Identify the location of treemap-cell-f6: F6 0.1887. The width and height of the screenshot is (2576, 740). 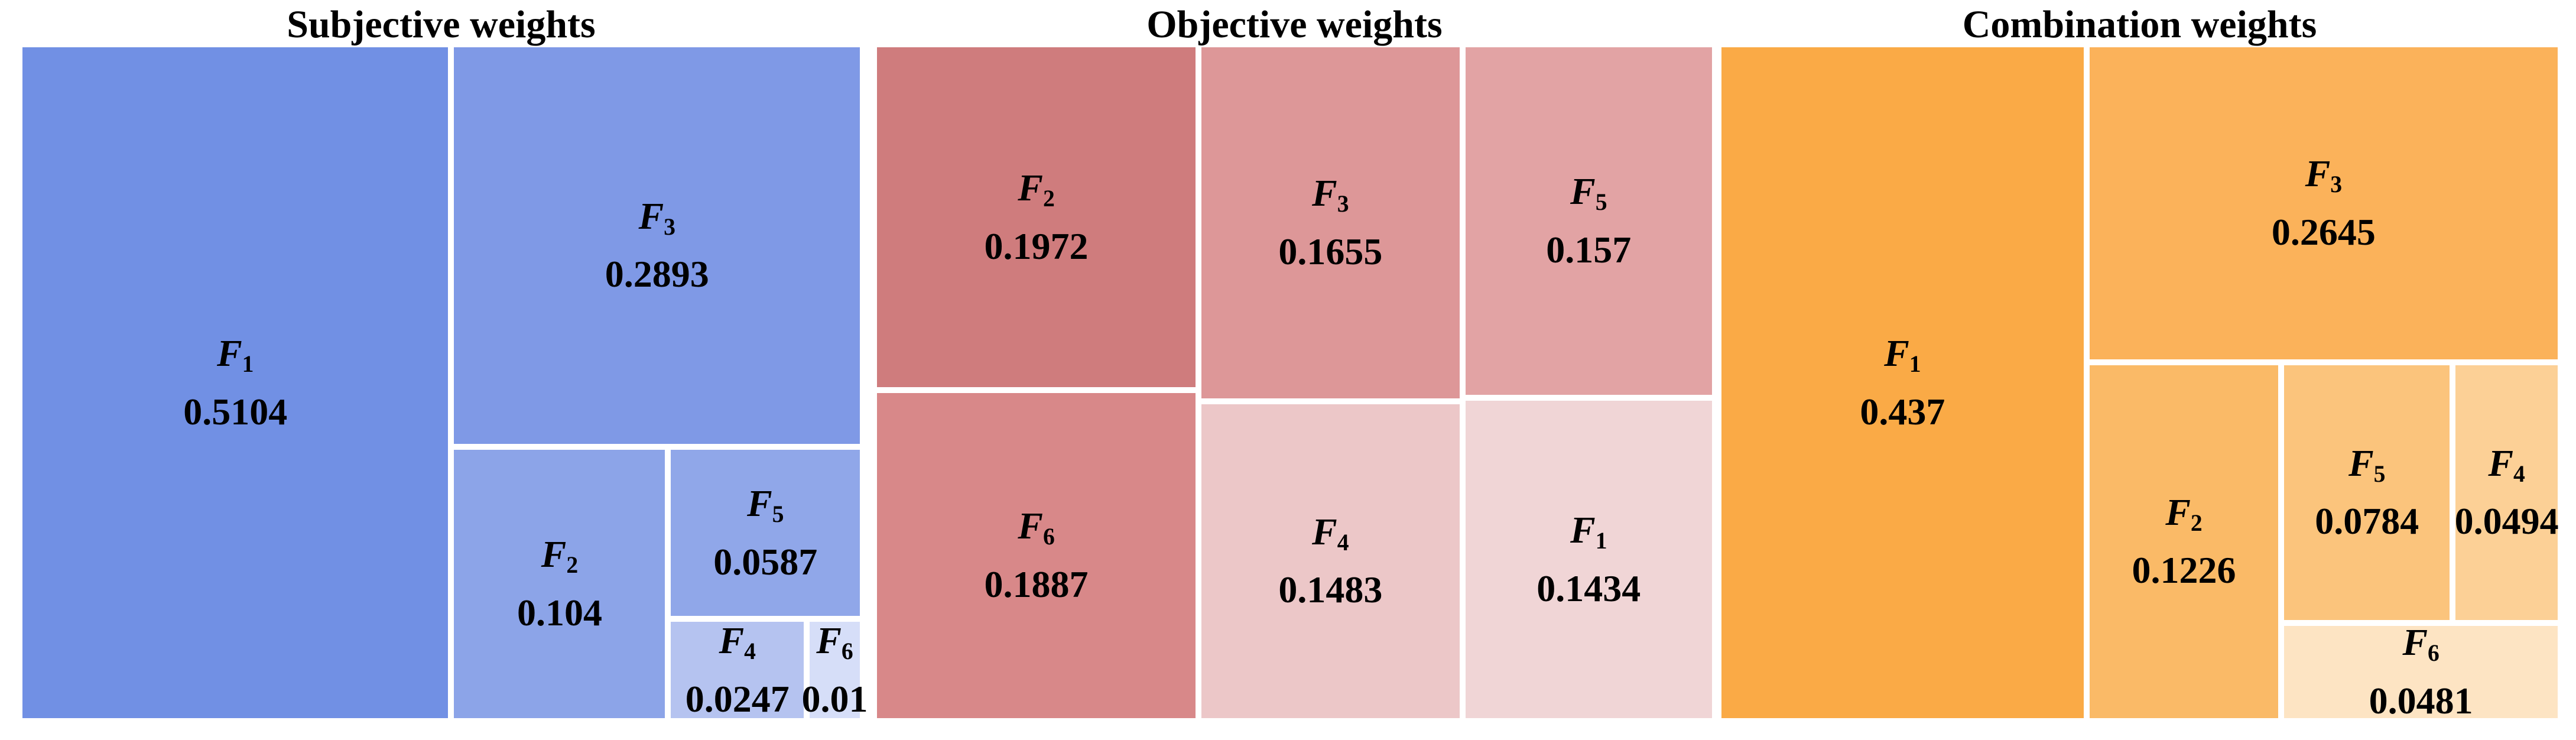
(1036, 555).